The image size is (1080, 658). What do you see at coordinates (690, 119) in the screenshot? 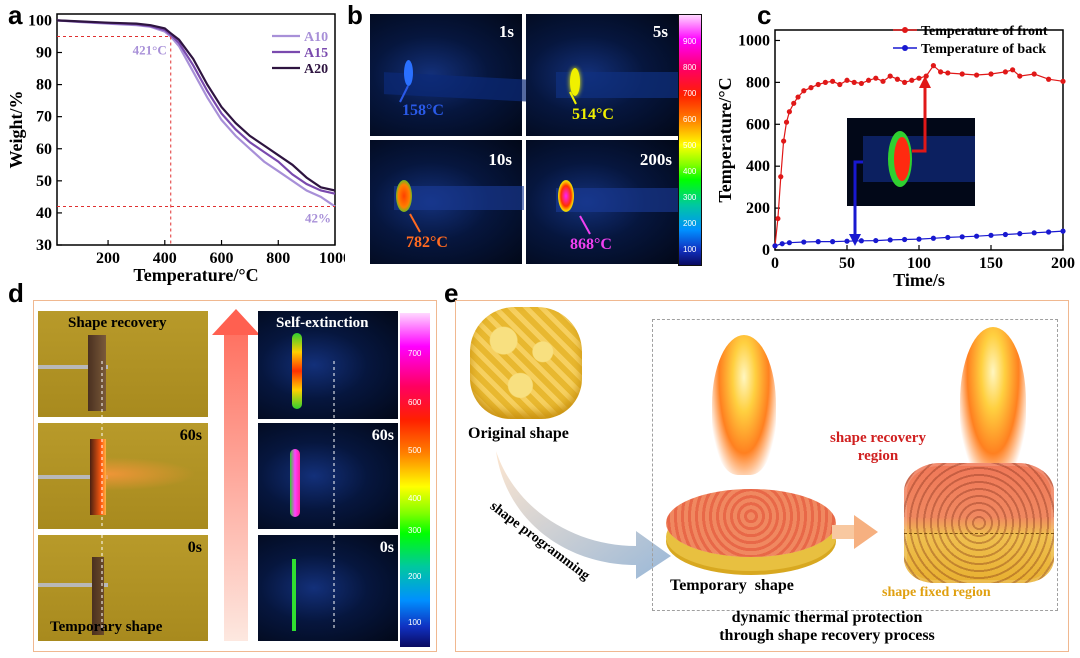
I see `colorbar-tick: 600` at bounding box center [690, 119].